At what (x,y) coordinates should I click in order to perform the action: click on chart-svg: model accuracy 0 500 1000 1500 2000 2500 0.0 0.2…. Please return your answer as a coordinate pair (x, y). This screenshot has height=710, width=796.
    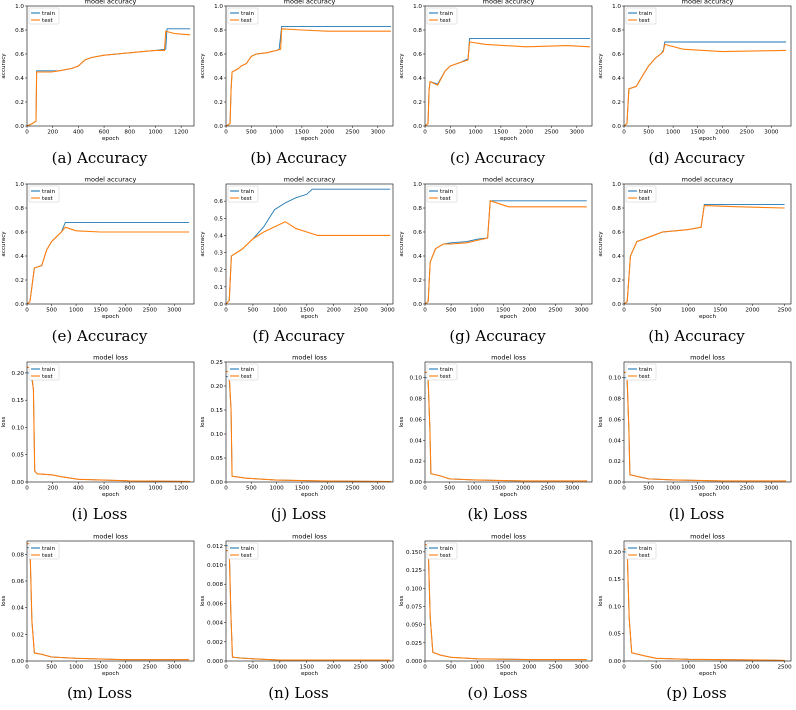
    Looking at the image, I should click on (695, 248).